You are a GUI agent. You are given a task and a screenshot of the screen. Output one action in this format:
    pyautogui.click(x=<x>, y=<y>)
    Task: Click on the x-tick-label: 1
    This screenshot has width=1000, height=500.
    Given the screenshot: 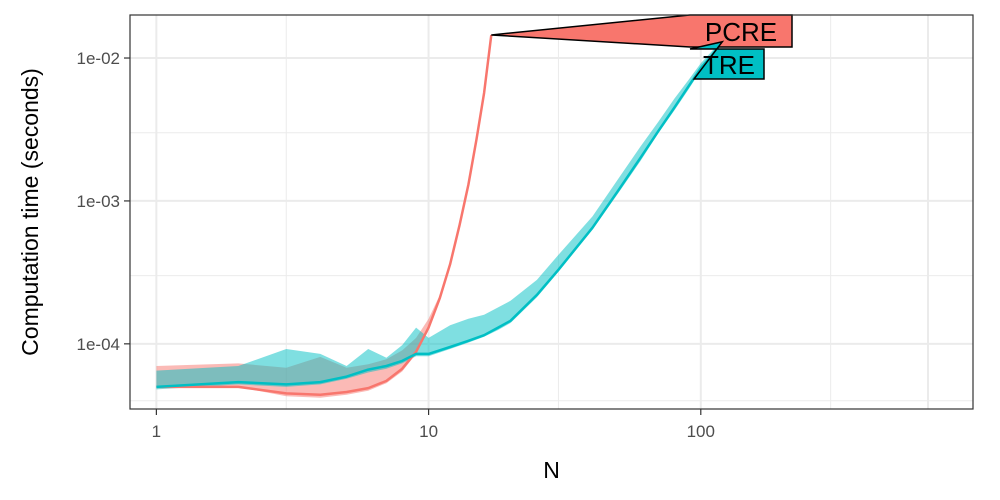 What is the action you would take?
    pyautogui.click(x=156, y=431)
    